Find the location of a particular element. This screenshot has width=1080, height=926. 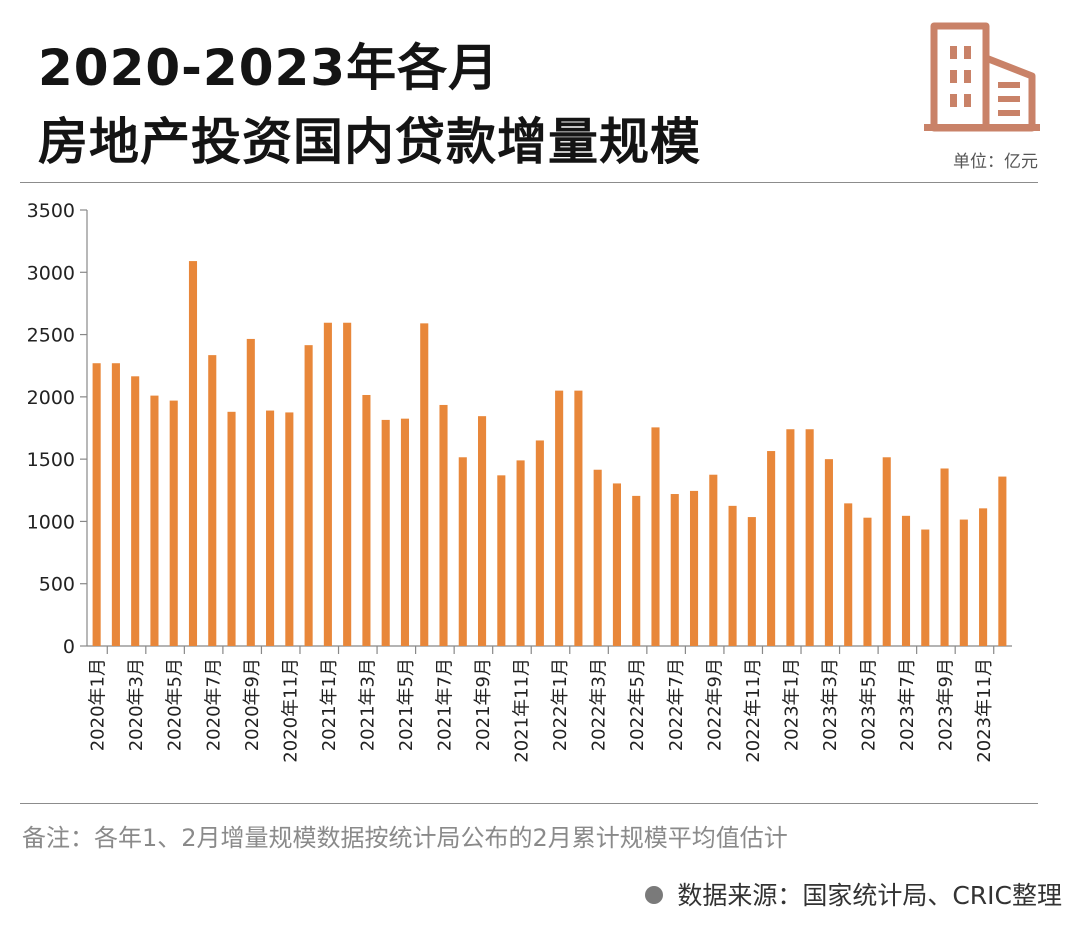

bar-2020年9月 is located at coordinates (250, 492).